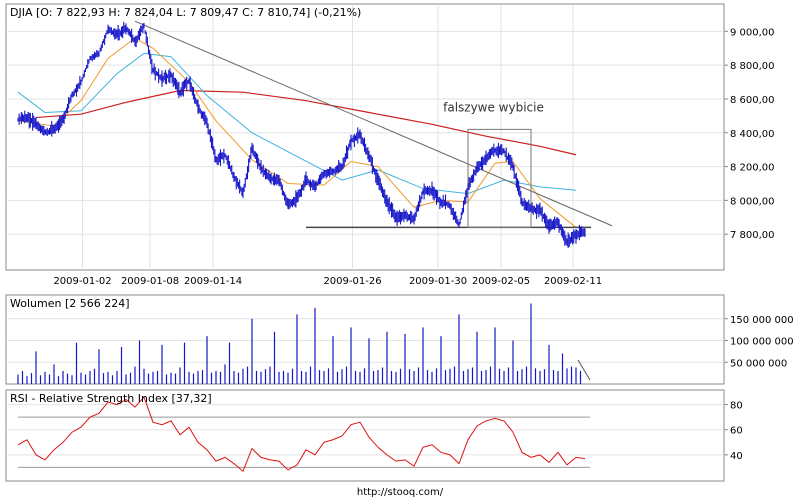  What do you see at coordinates (111, 398) in the screenshot?
I see `rsi-panel-title: RSI - Relative Strength Index [37,32]` at bounding box center [111, 398].